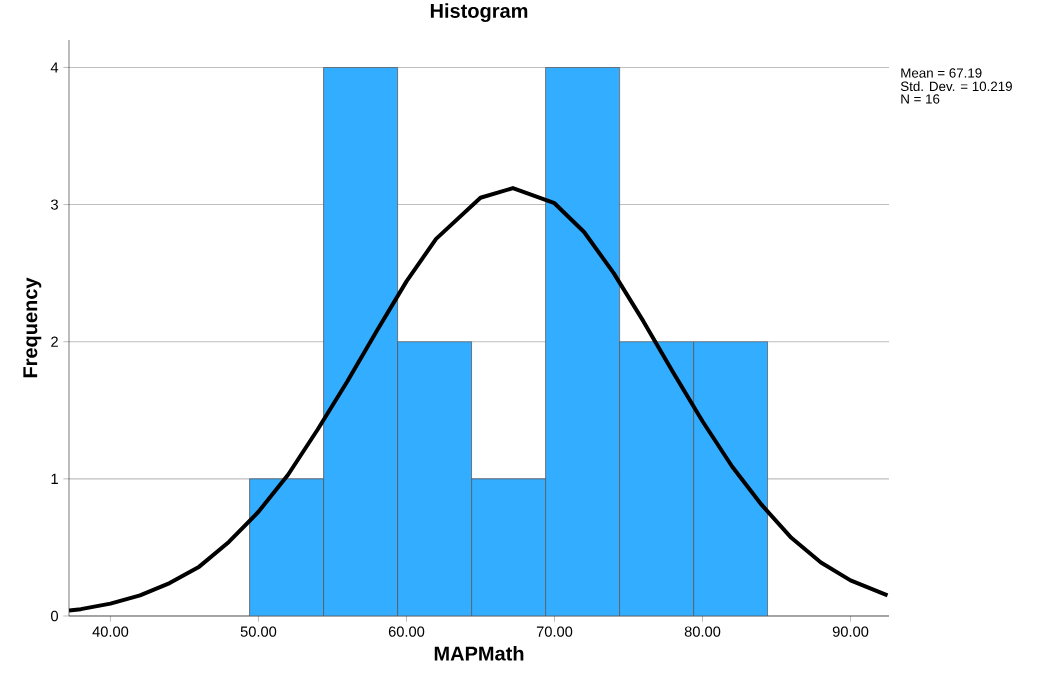 This screenshot has height=683, width=1042. Describe the element at coordinates (479, 653) in the screenshot. I see `x-axis-title: MAPMath` at that location.